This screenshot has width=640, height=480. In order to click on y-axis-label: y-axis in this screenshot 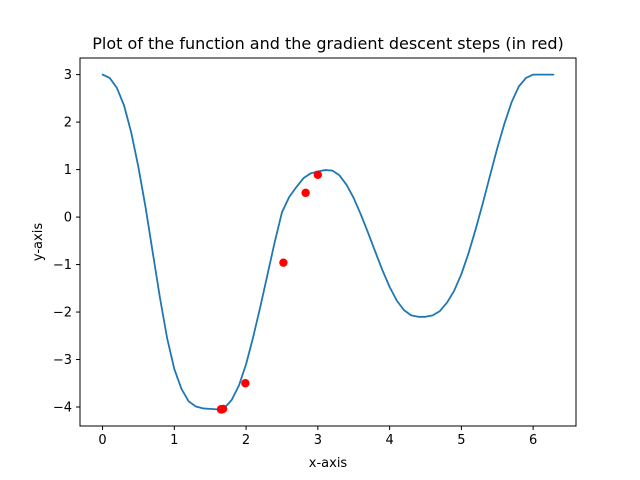, I will do `click(38, 242)`.